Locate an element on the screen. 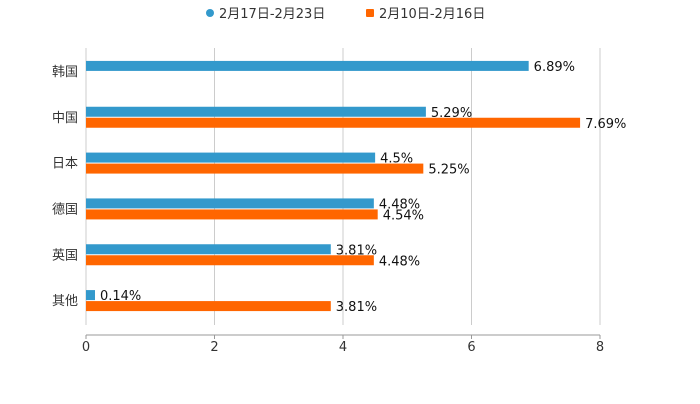 The width and height of the screenshot is (700, 404). legend-label-1: 2月17日-2月23日 is located at coordinates (272, 14).